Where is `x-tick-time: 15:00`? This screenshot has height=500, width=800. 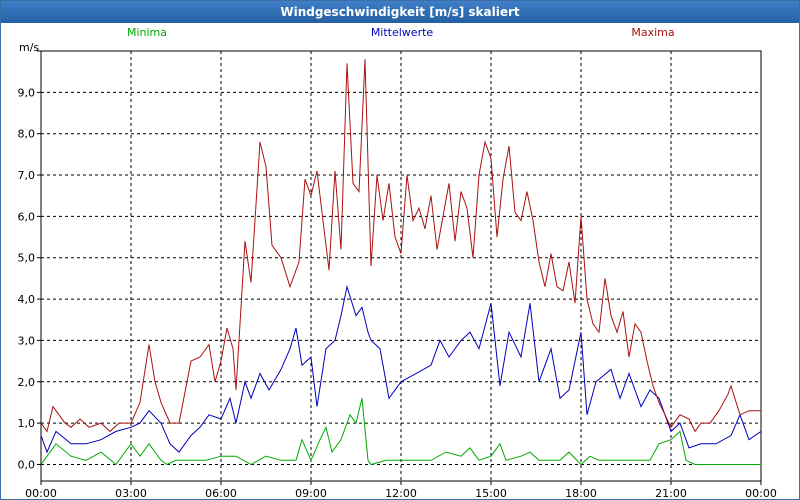 x-tick-time: 15:00 is located at coordinates (491, 493).